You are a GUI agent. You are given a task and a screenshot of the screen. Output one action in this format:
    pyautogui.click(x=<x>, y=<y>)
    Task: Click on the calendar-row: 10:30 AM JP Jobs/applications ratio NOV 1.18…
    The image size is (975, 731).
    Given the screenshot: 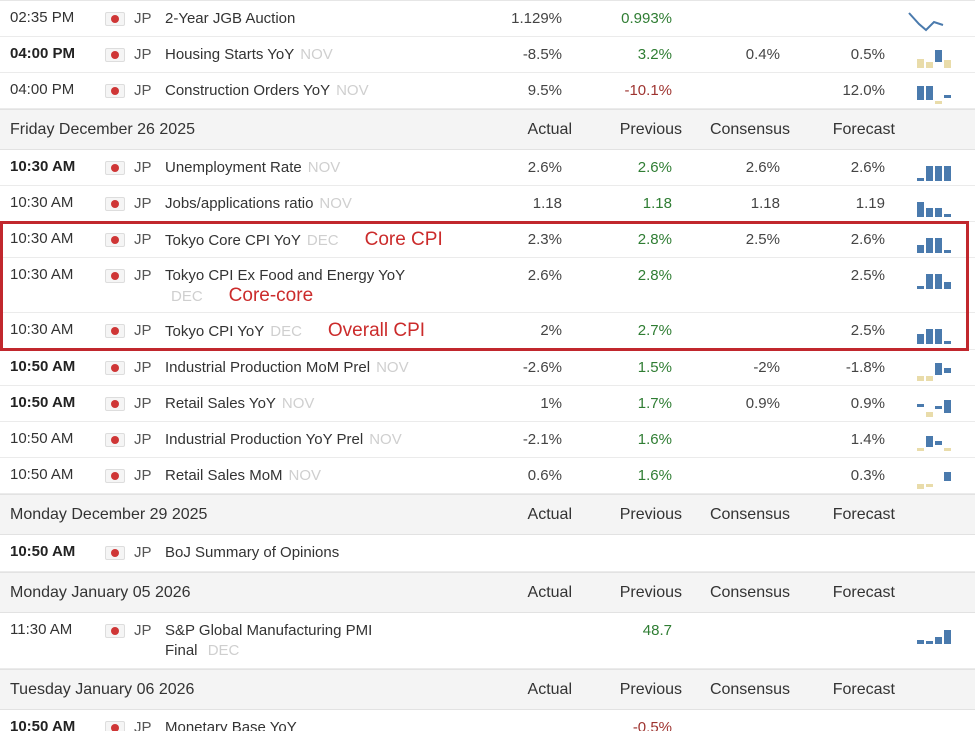 What is the action you would take?
    pyautogui.click(x=487, y=204)
    